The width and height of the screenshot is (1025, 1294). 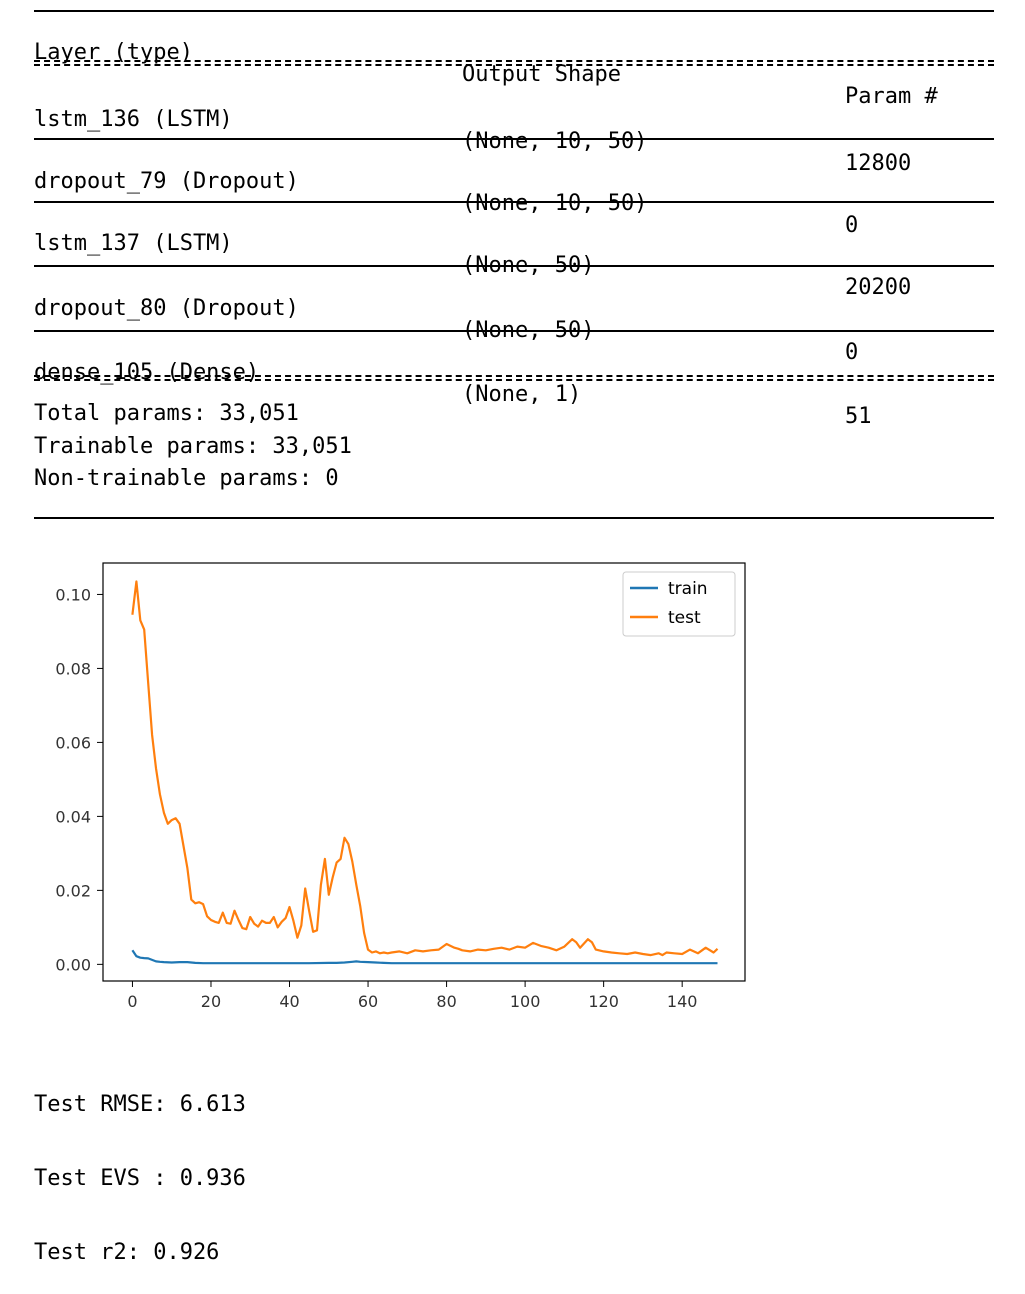 I want to click on table-row: dropout_79 (Dropout) (None, 10, 50) 0, so click(x=514, y=162).